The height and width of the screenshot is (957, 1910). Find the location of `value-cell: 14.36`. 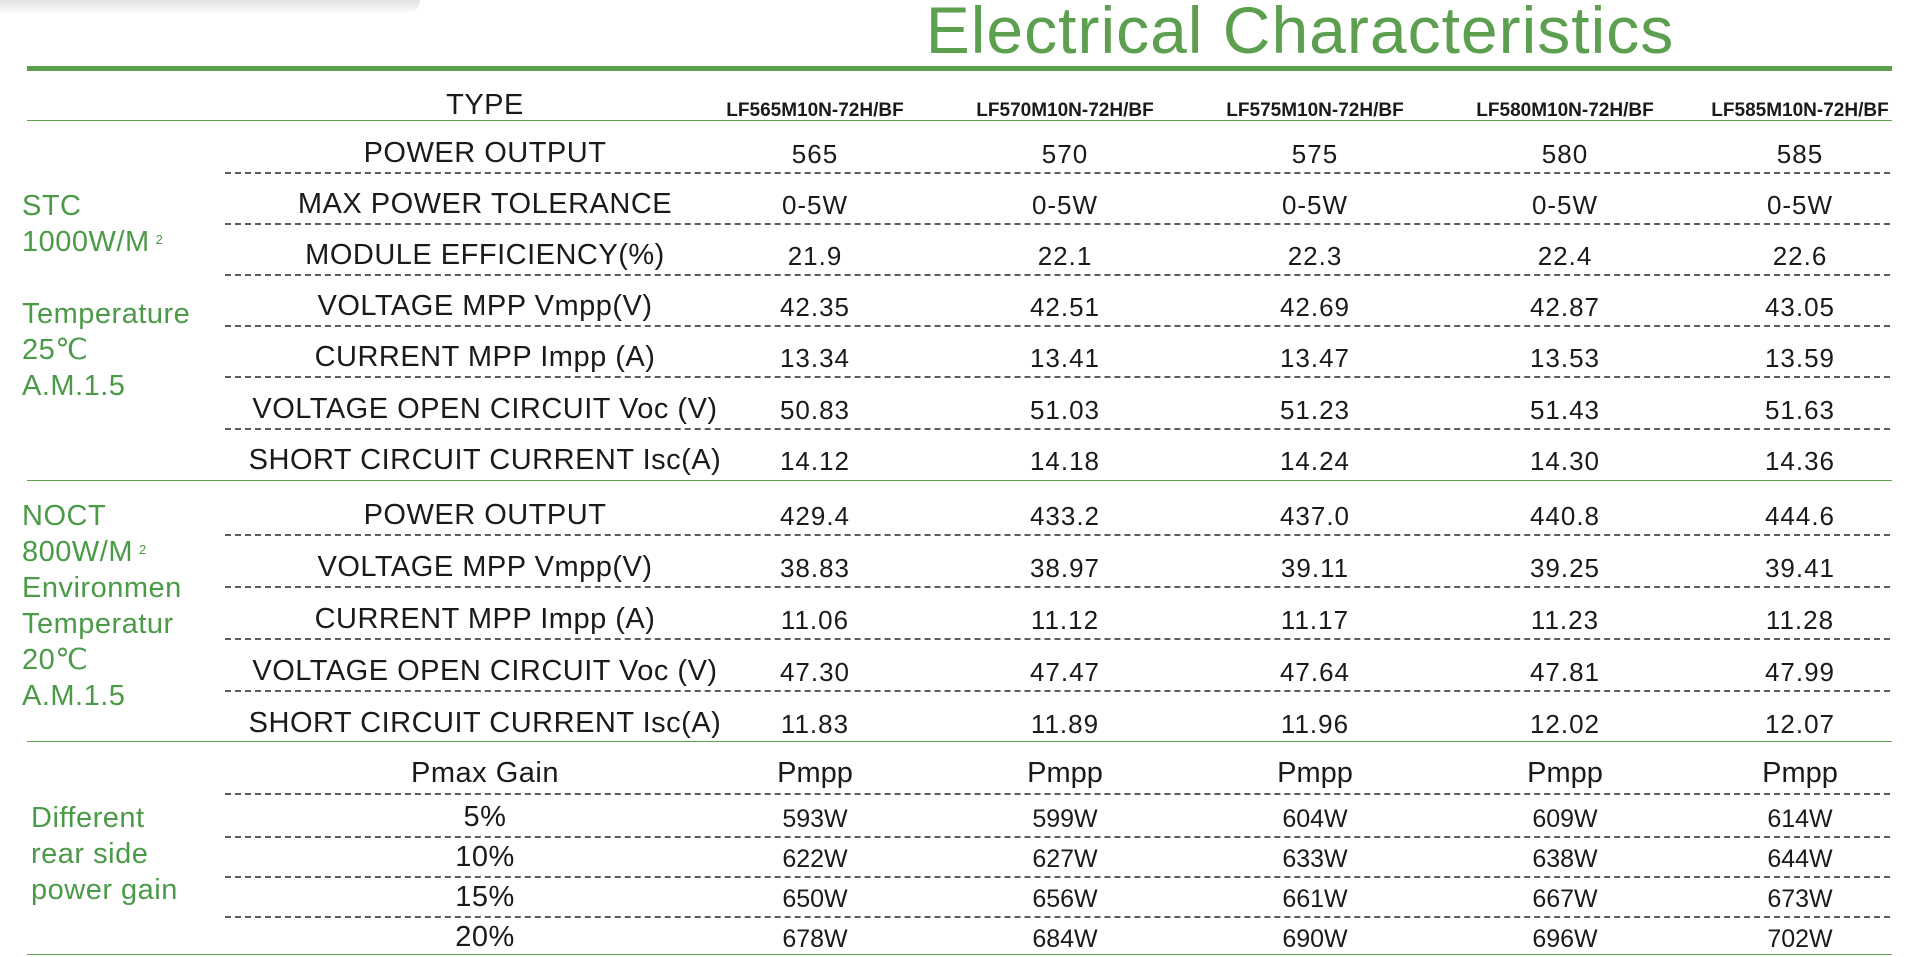

value-cell: 14.36 is located at coordinates (1800, 461).